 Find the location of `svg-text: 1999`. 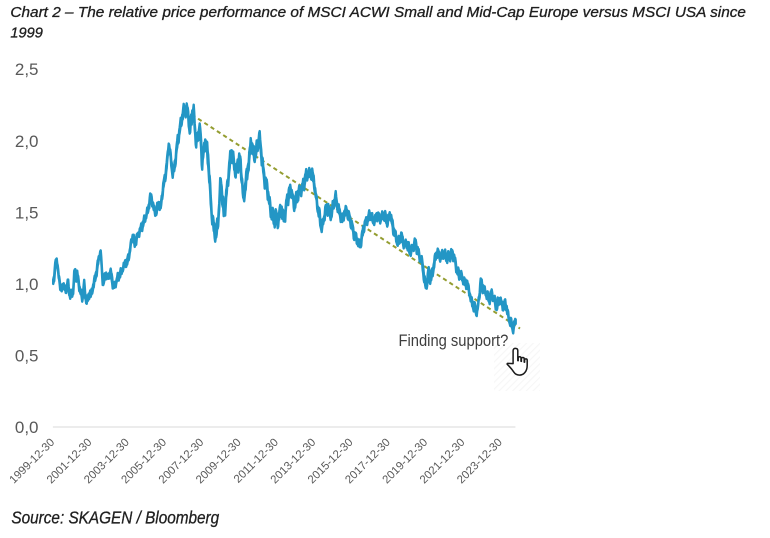

svg-text: 1999 is located at coordinates (26, 33).